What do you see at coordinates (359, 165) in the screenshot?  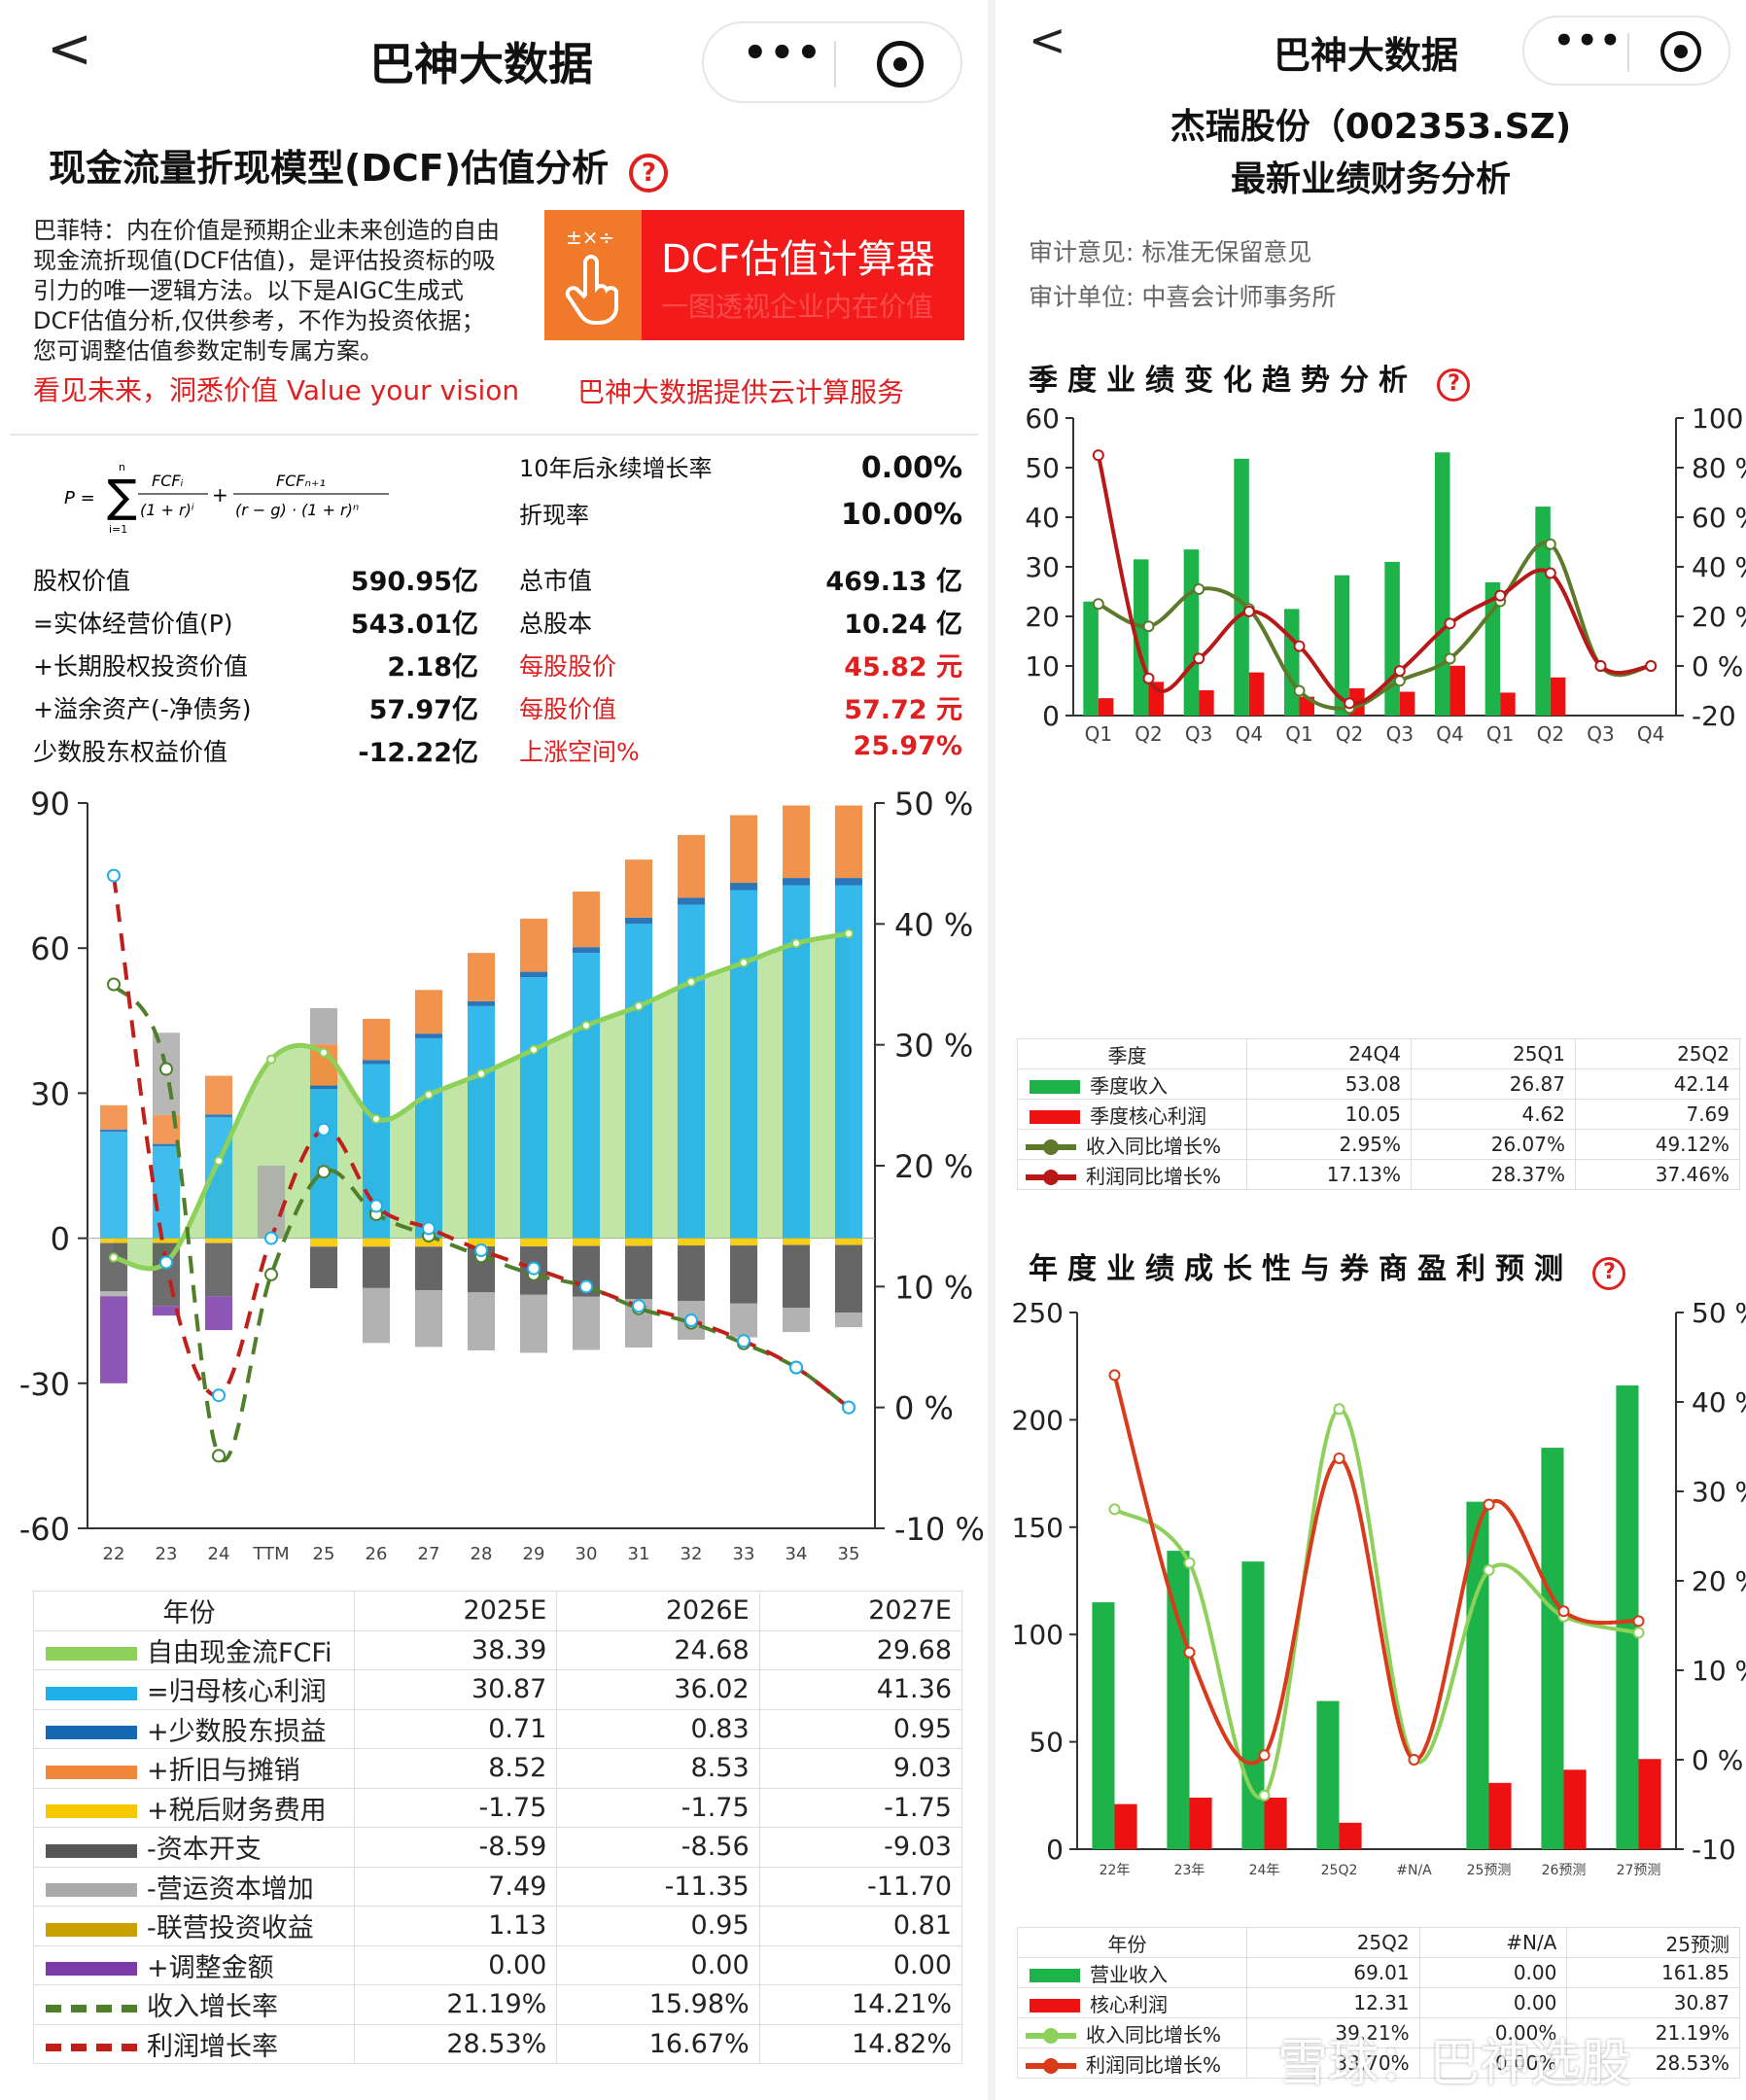 I see `page-title: 现金流量折现模型(DCF)估值分析 ?` at bounding box center [359, 165].